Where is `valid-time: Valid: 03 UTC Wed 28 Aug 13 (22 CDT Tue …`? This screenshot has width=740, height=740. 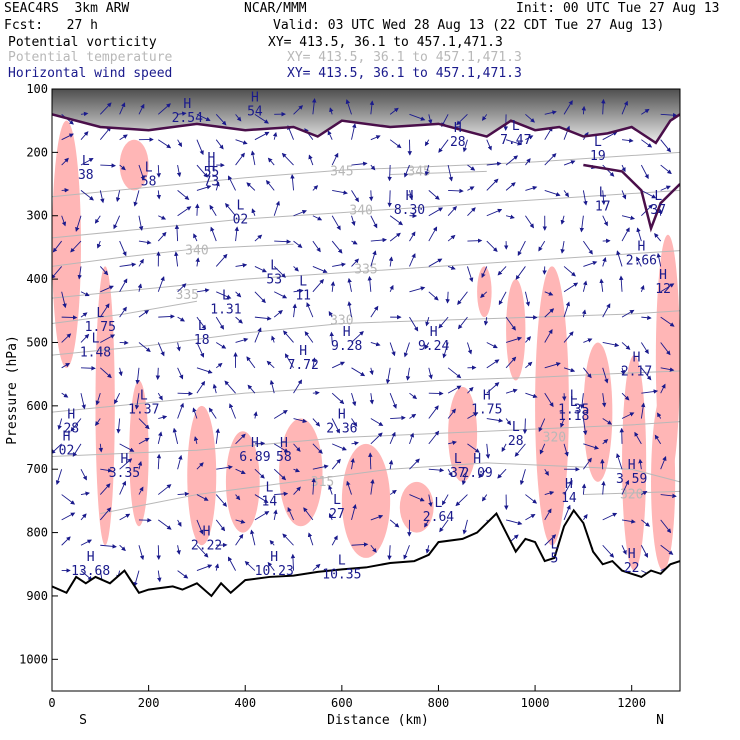
valid-time: Valid: 03 UTC Wed 28 Aug 13 (22 CDT Tue … is located at coordinates (469, 25).